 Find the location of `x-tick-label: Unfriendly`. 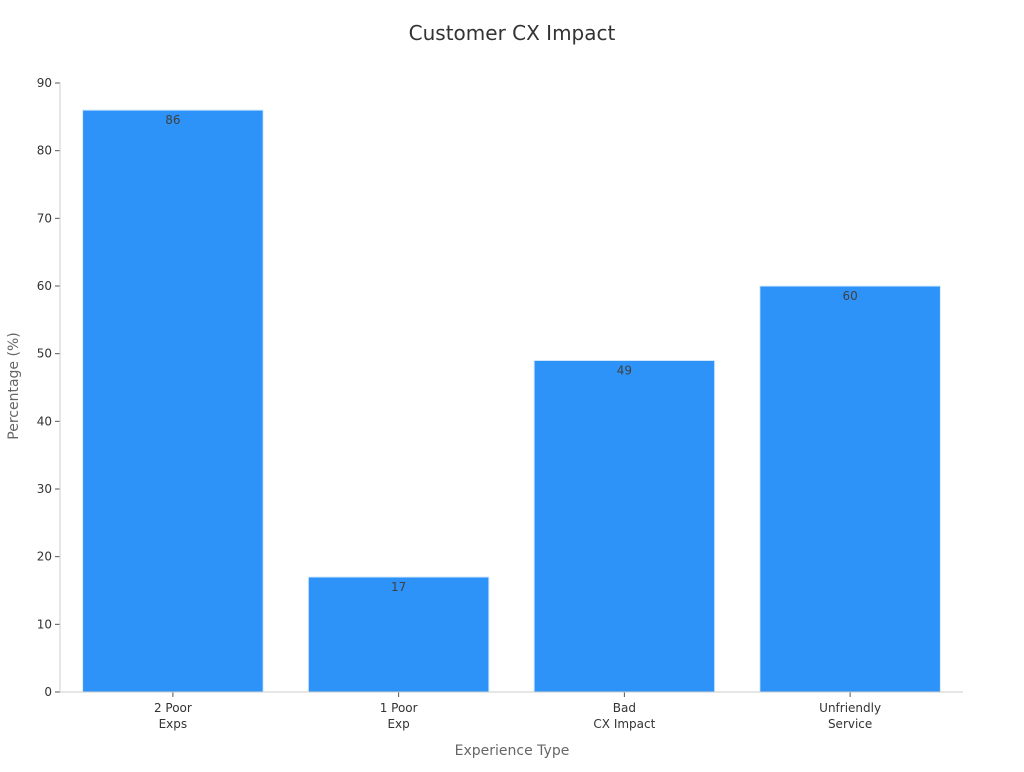

x-tick-label: Unfriendly is located at coordinates (850, 708).